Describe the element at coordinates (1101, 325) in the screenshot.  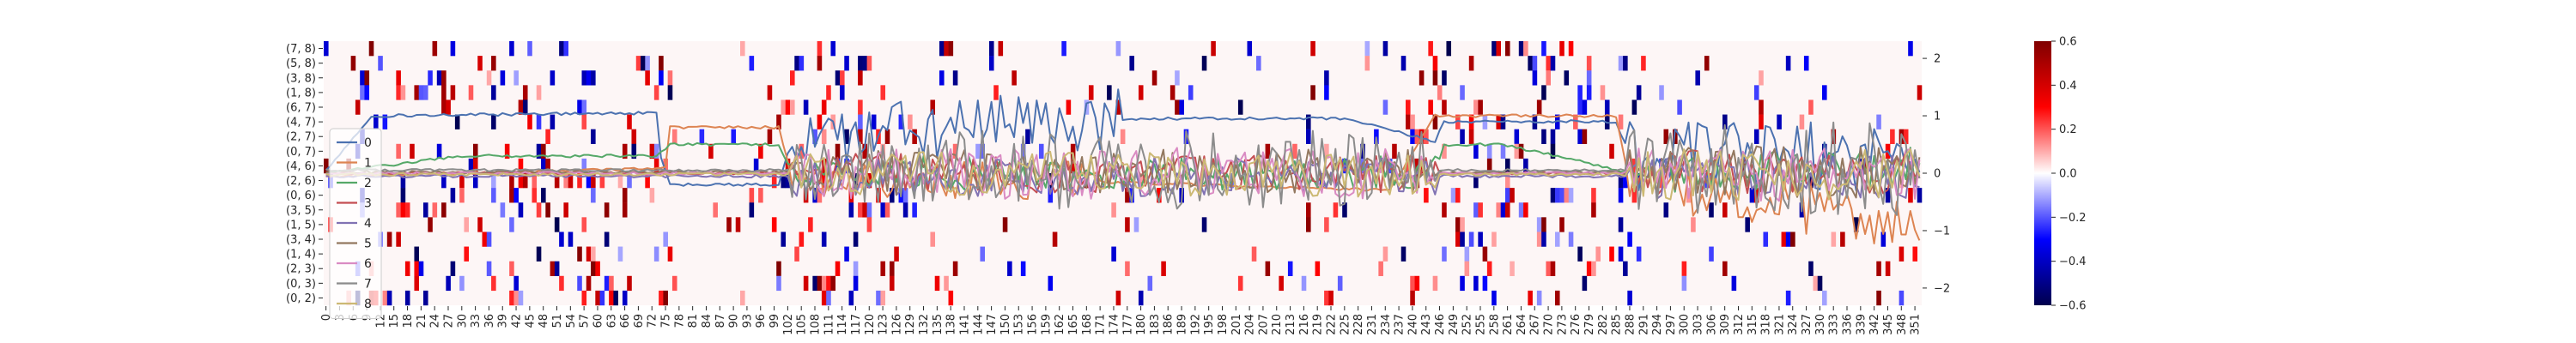
I see `x-tick-label: 171` at that location.